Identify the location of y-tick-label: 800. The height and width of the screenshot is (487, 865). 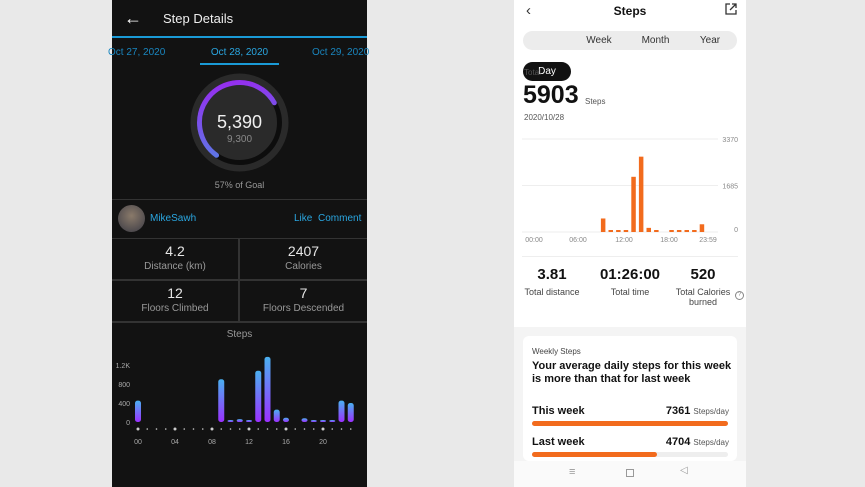
(124, 385).